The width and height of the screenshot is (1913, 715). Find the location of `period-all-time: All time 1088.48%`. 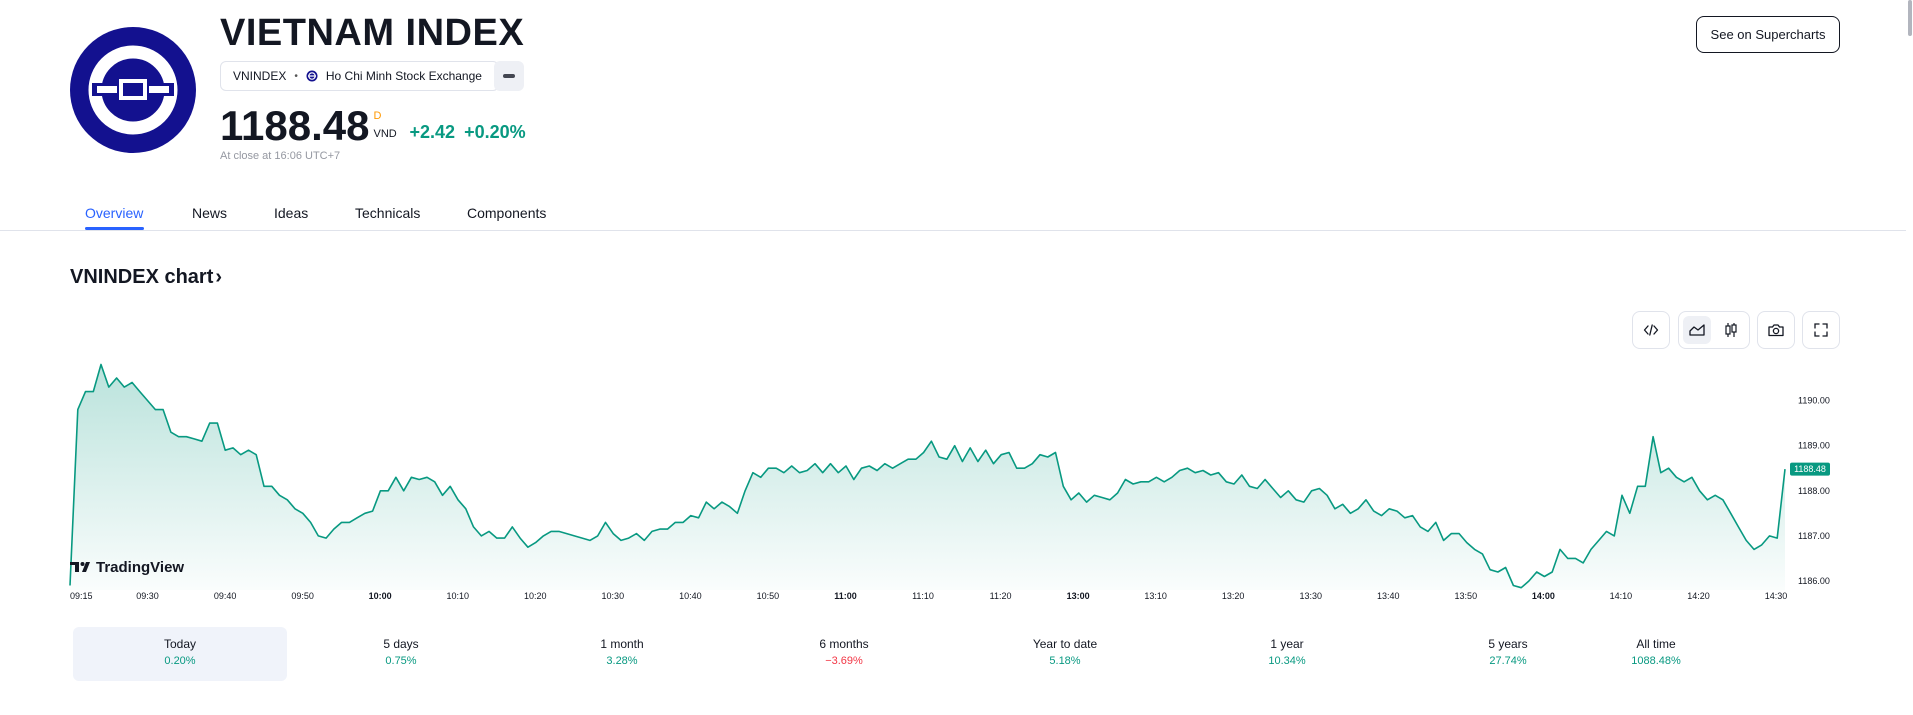

period-all-time: All time 1088.48% is located at coordinates (1656, 654).